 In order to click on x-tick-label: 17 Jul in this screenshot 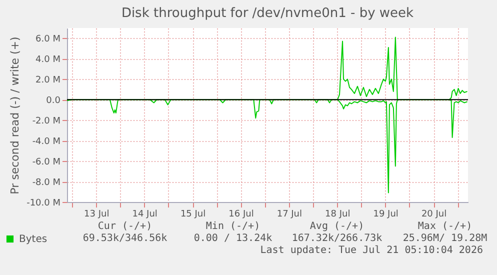, I will do `click(289, 215)`.